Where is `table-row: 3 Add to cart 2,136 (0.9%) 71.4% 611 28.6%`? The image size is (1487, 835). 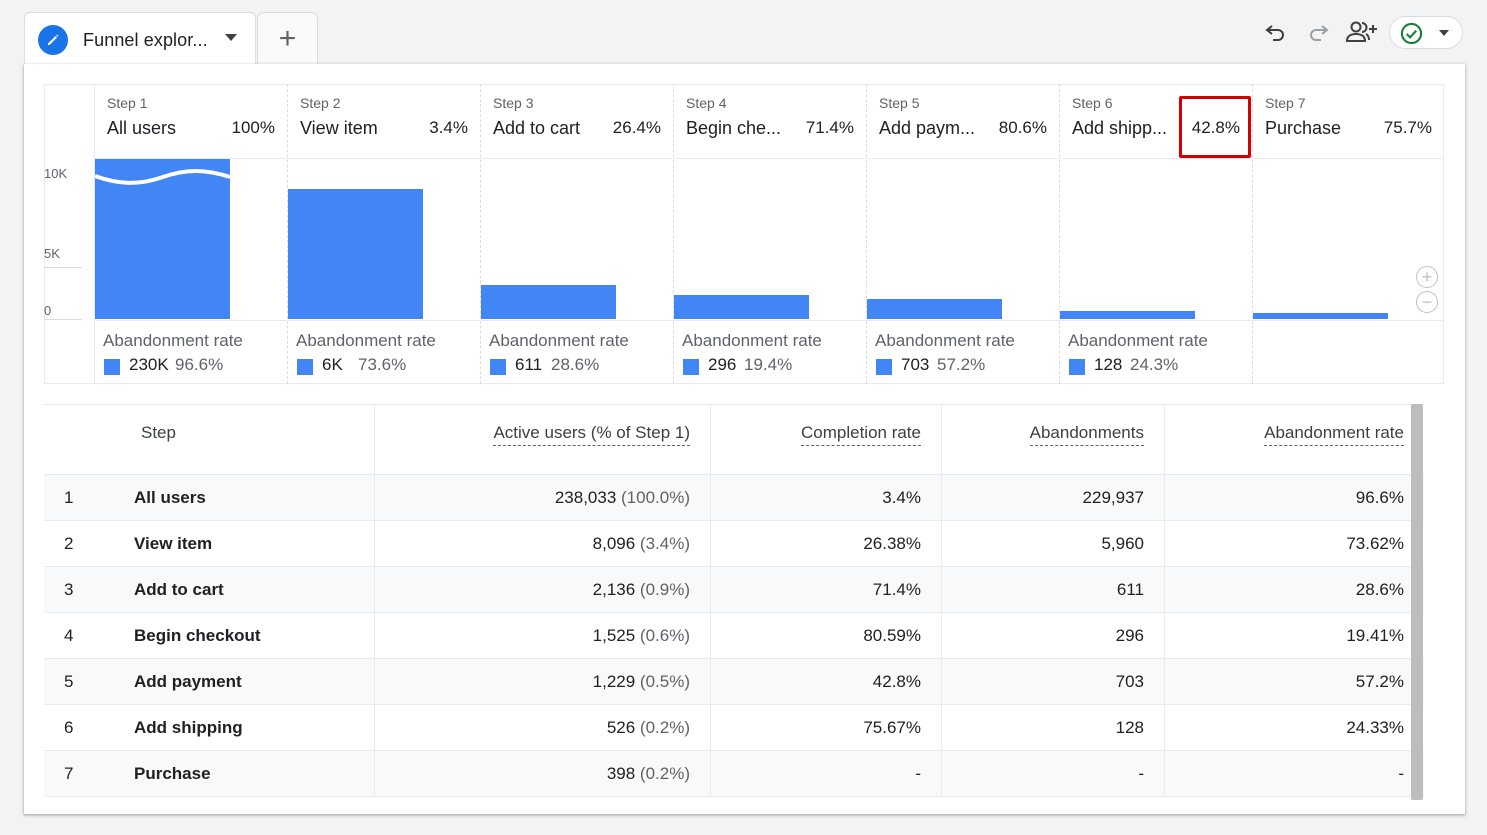 table-row: 3 Add to cart 2,136 (0.9%) 71.4% 611 28.6% is located at coordinates (734, 590).